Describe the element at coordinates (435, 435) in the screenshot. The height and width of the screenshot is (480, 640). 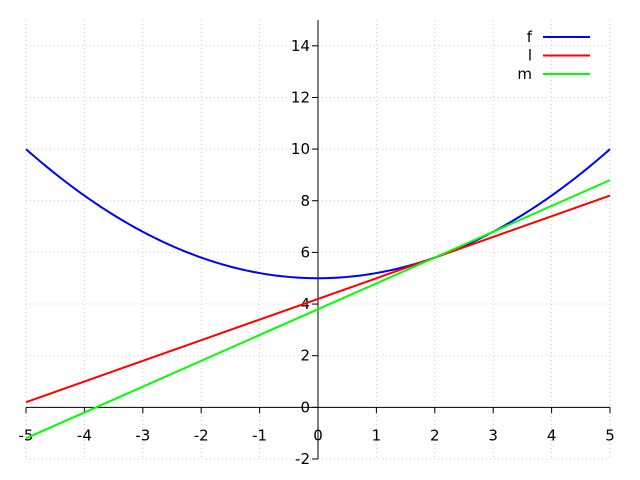
I see `x-tick-label: 2` at that location.